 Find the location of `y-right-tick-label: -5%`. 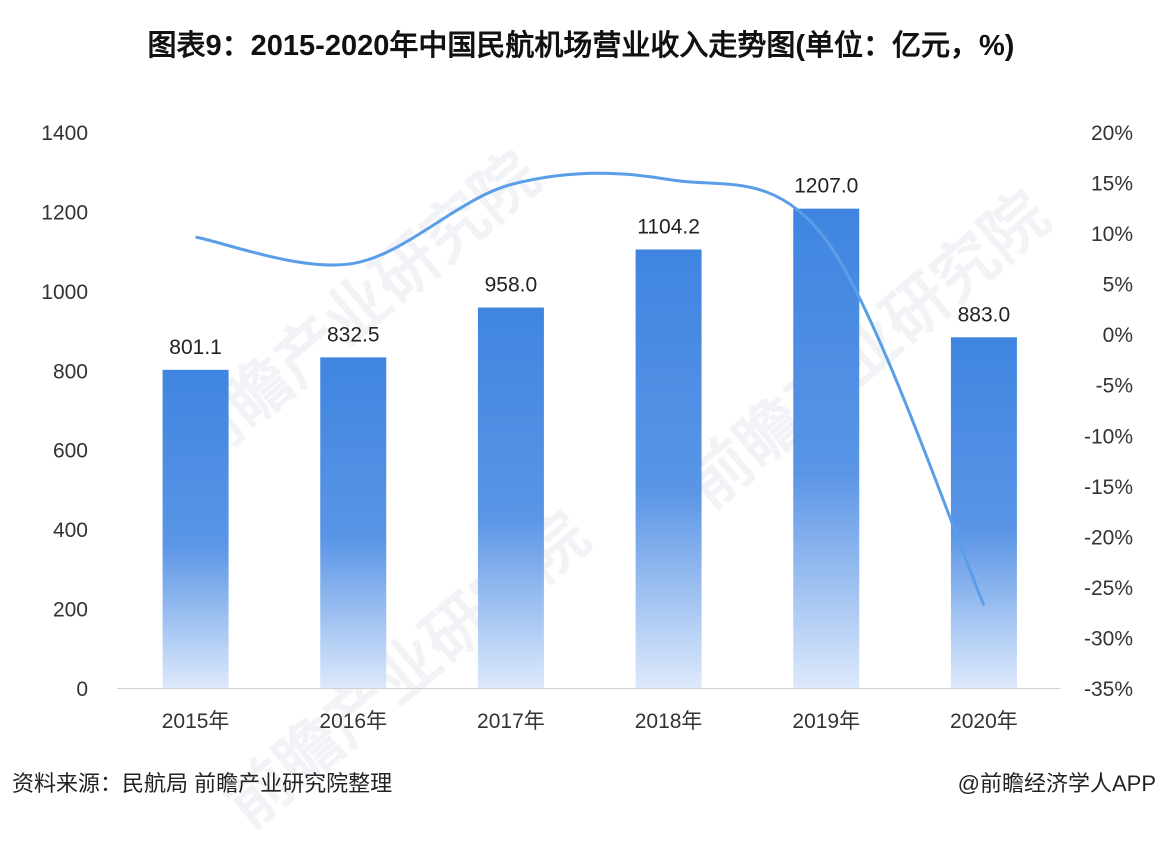

y-right-tick-label: -5% is located at coordinates (1114, 386).